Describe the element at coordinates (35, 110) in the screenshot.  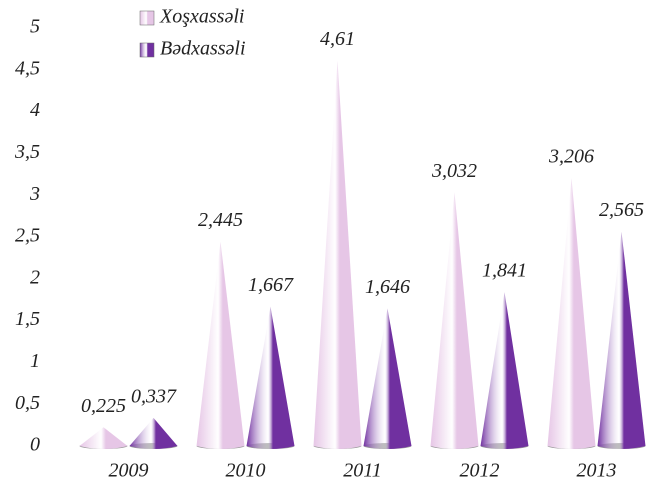
I see `y-tick-label: 4` at that location.